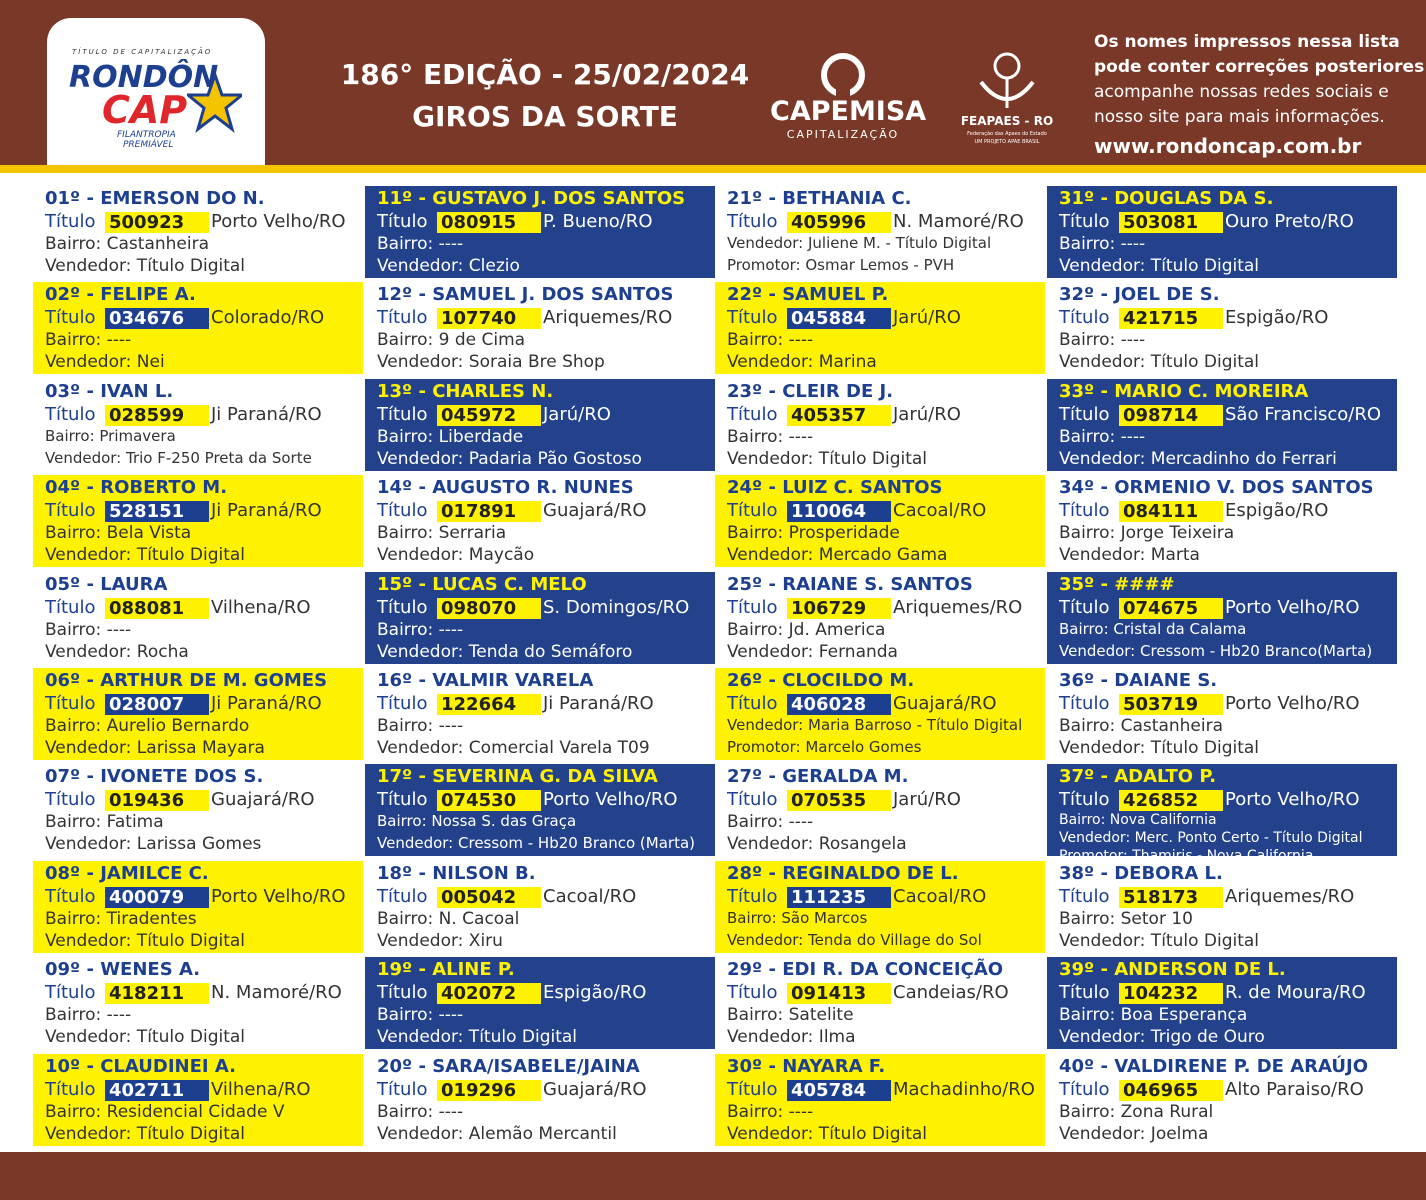  Describe the element at coordinates (1141, 873) in the screenshot. I see `winner-heading: 38º - DEBORA L.` at that location.